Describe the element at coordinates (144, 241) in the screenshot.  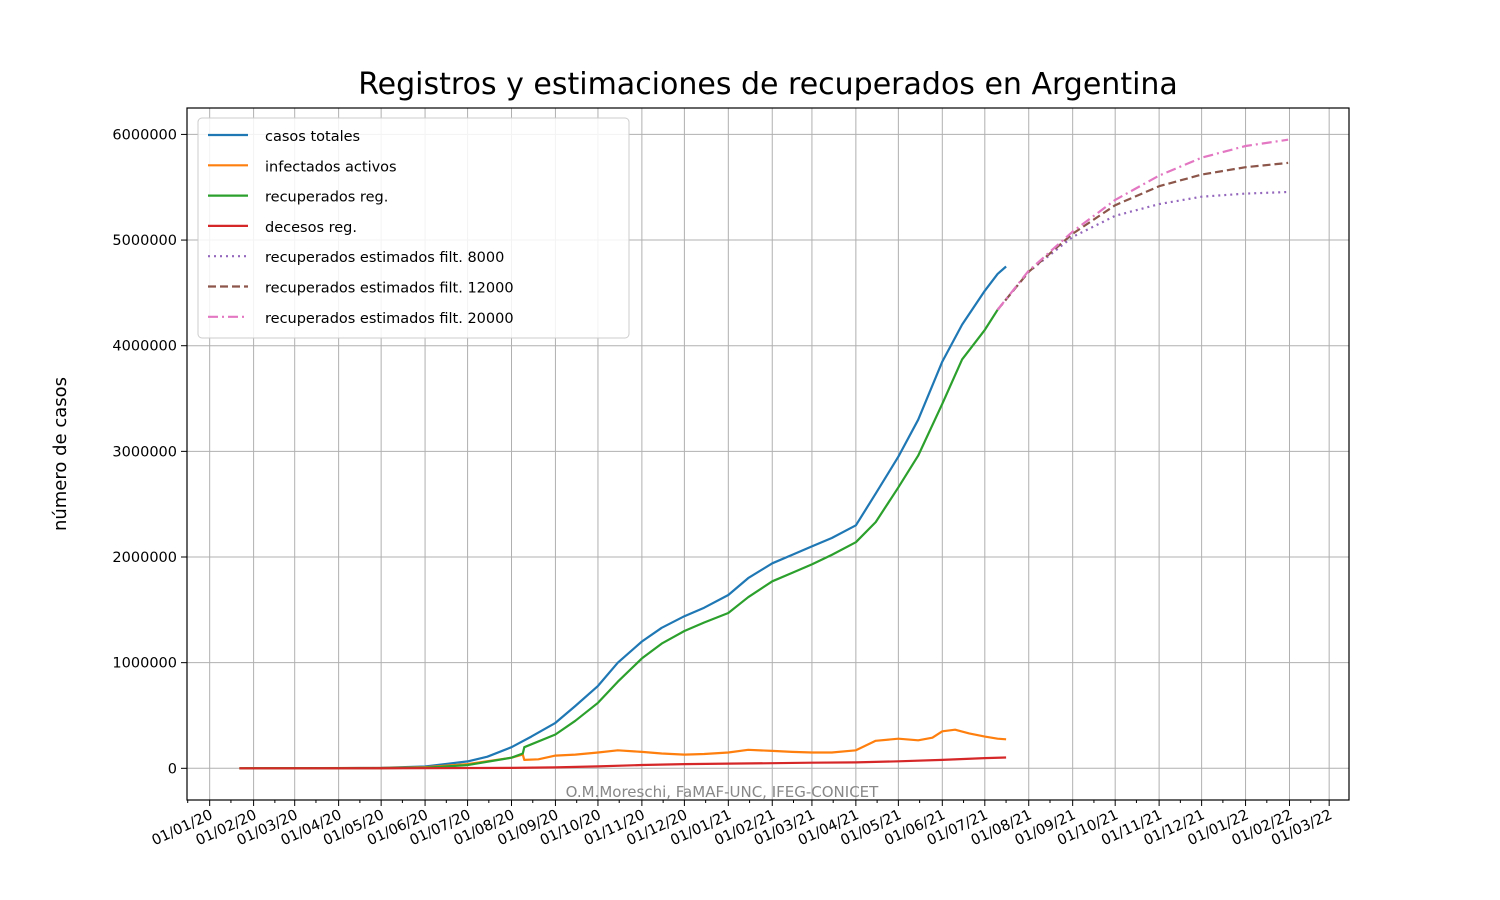
I see `y-tick-label: 5000000` at that location.